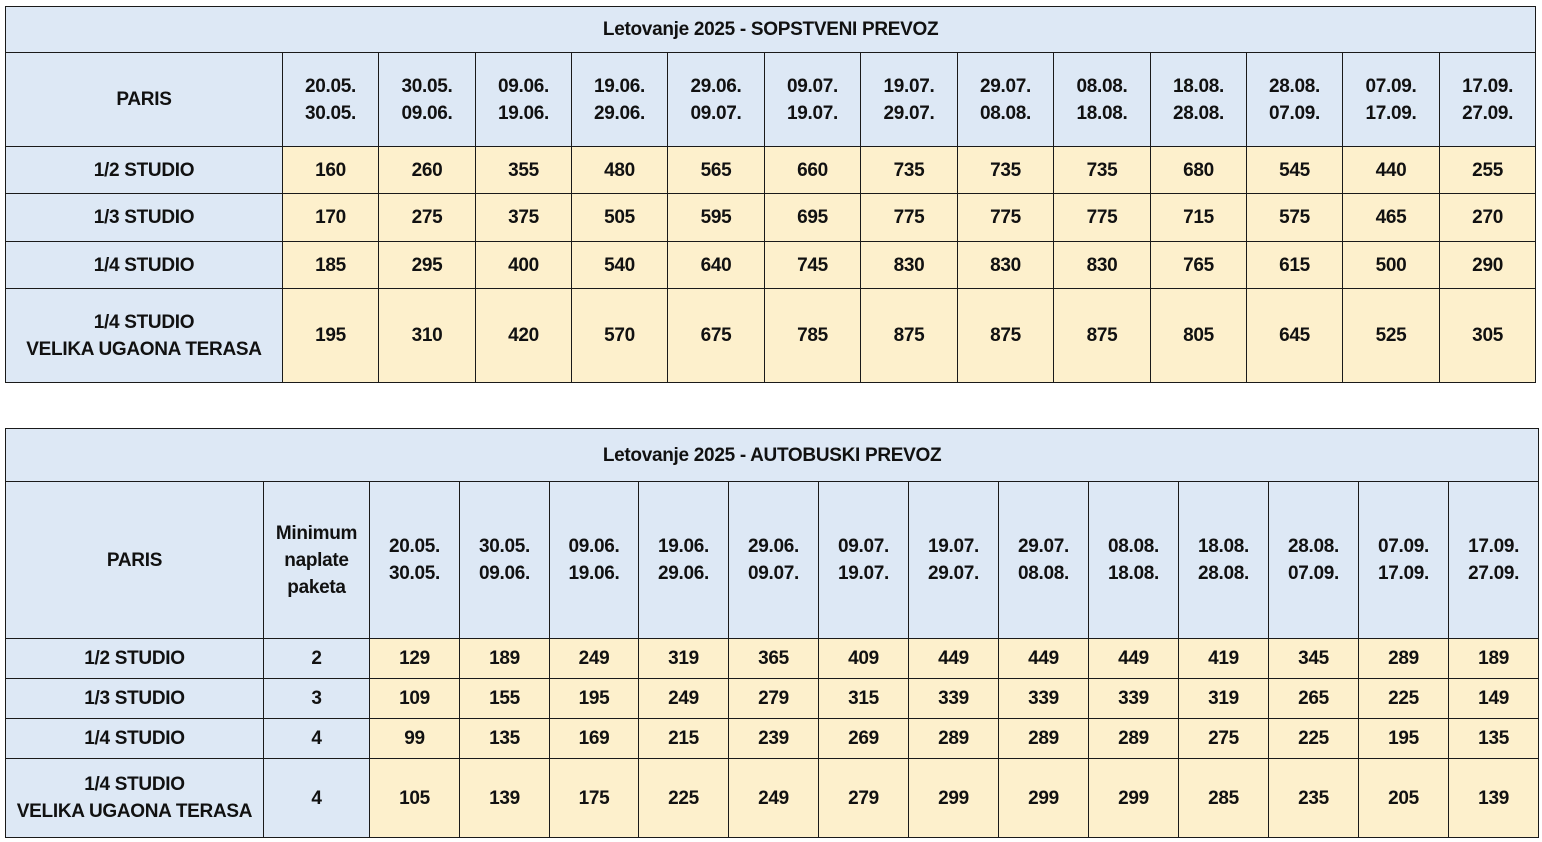  Describe the element at coordinates (1391, 99) in the screenshot. I see `period-header: 07.09. 17.09.` at that location.